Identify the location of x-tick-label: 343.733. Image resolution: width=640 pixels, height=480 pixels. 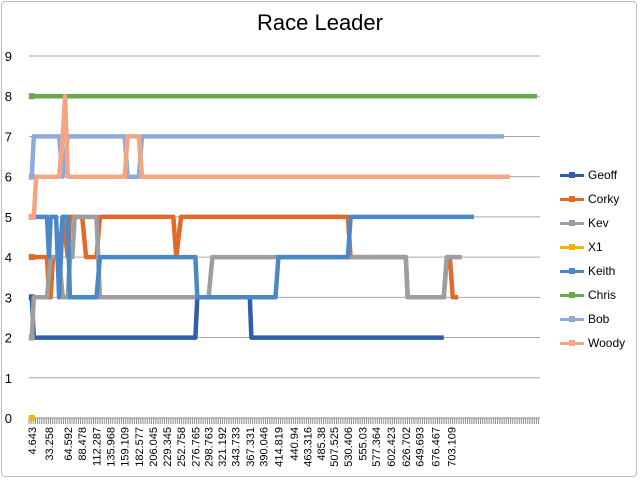
(237, 447).